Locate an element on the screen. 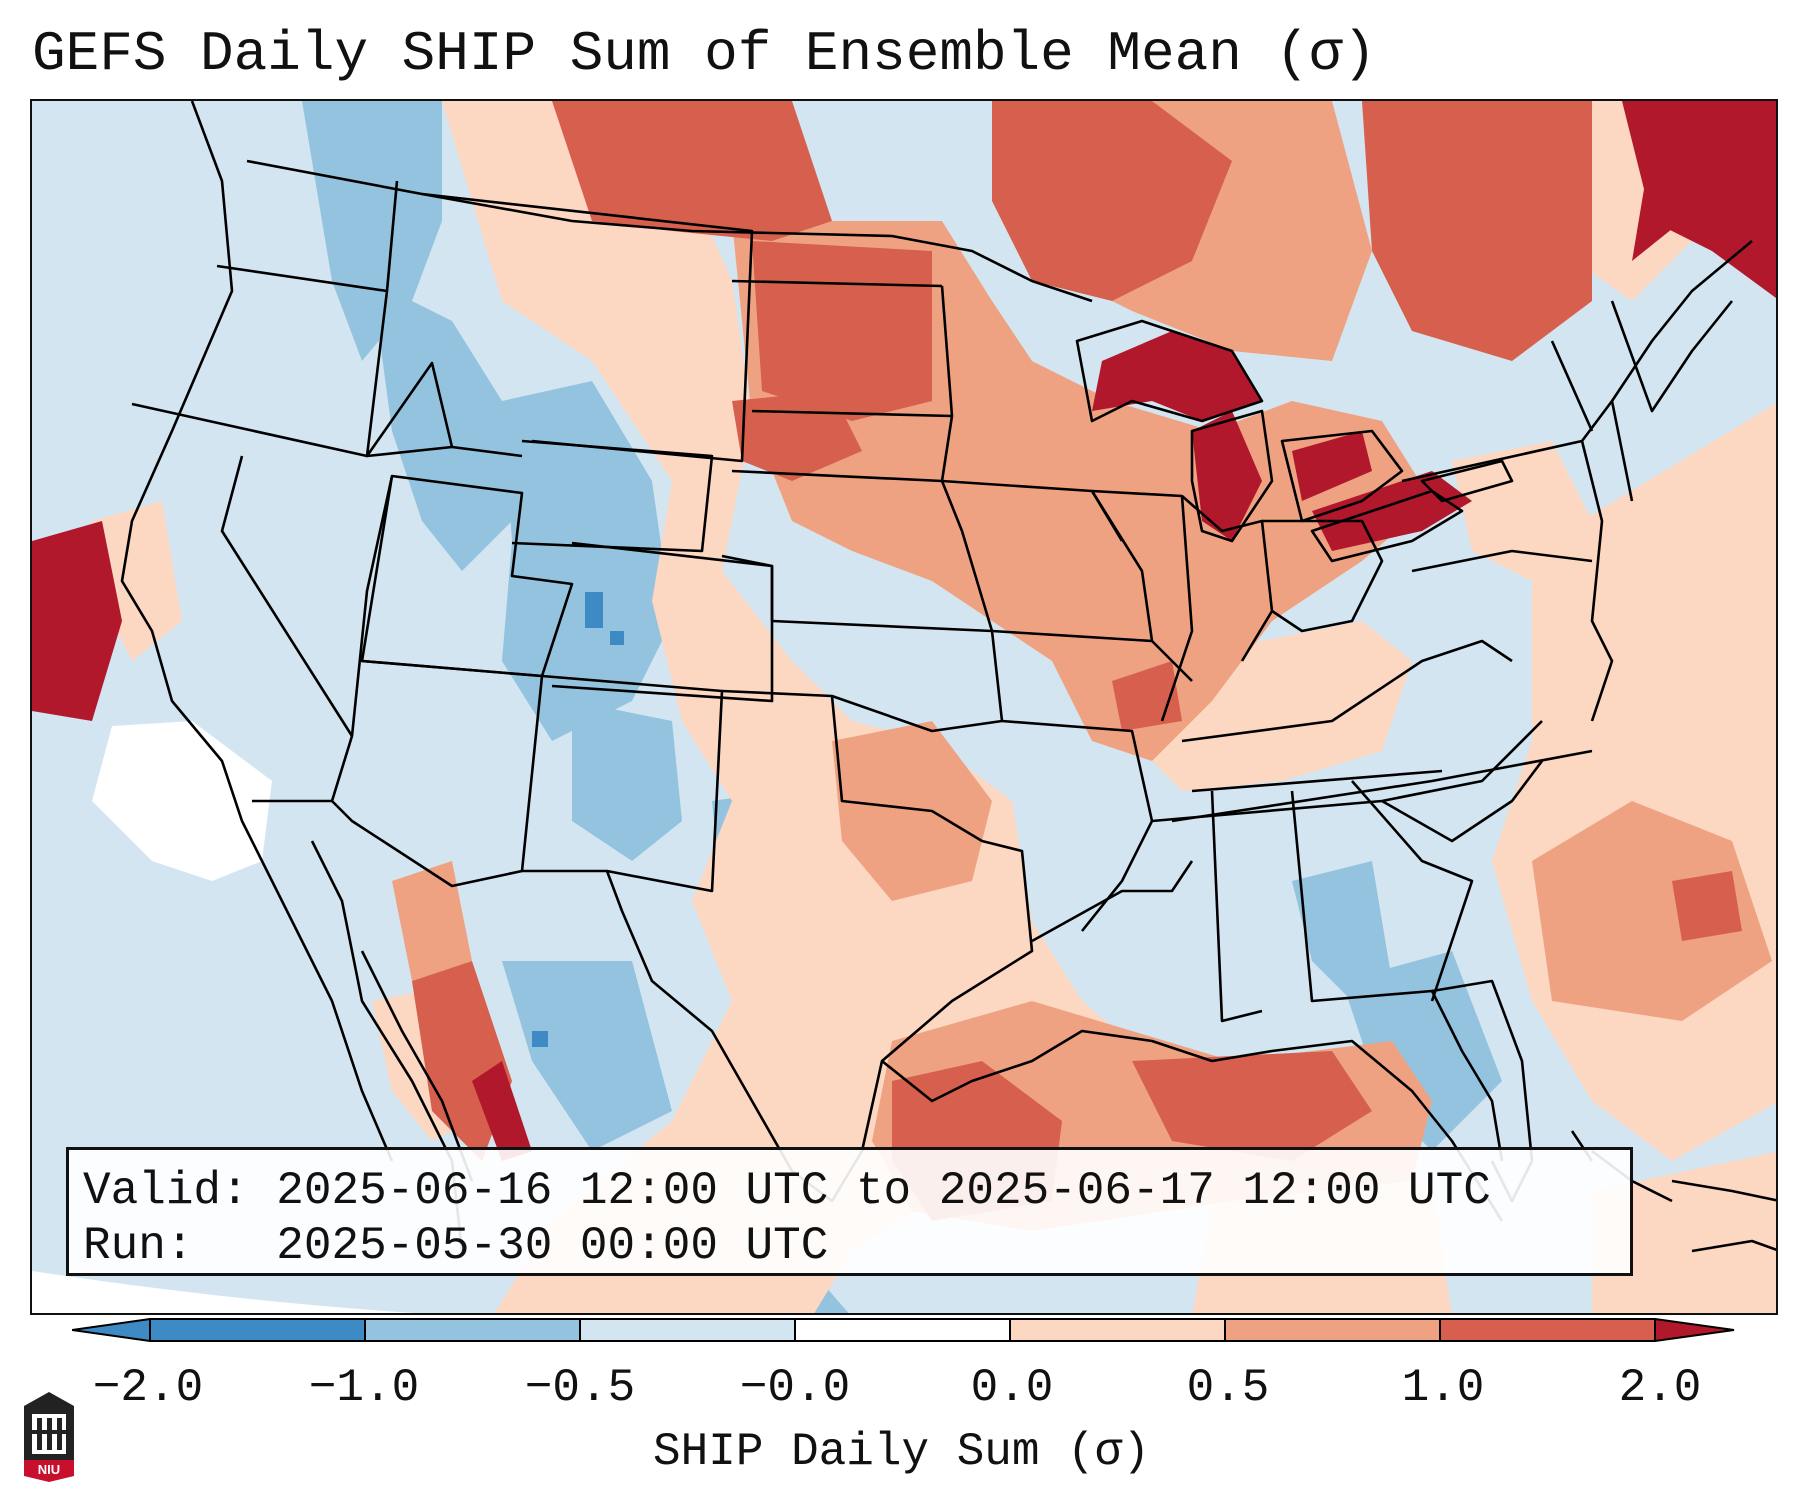 This screenshot has width=1803, height=1506. run-value: 2025-05-30 00:00 UTC is located at coordinates (552, 1246).